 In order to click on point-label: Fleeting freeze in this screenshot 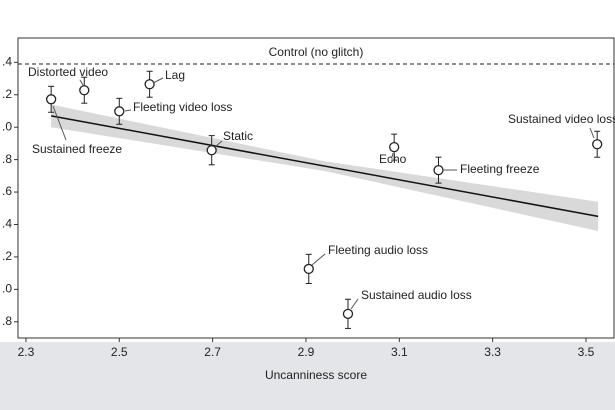, I will do `click(500, 169)`.